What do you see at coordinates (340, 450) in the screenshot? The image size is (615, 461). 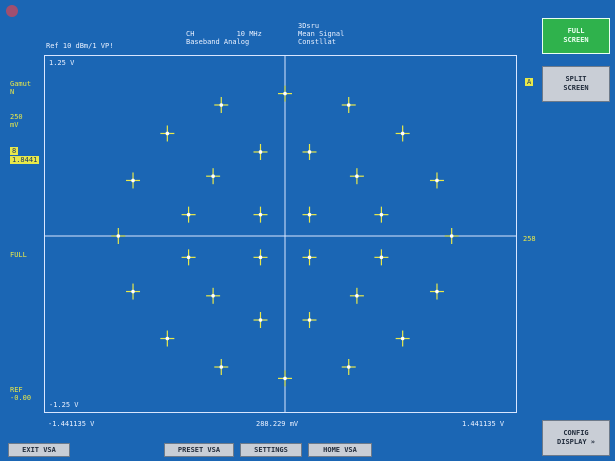 I see `home-vsa-button: HOME VSA` at bounding box center [340, 450].